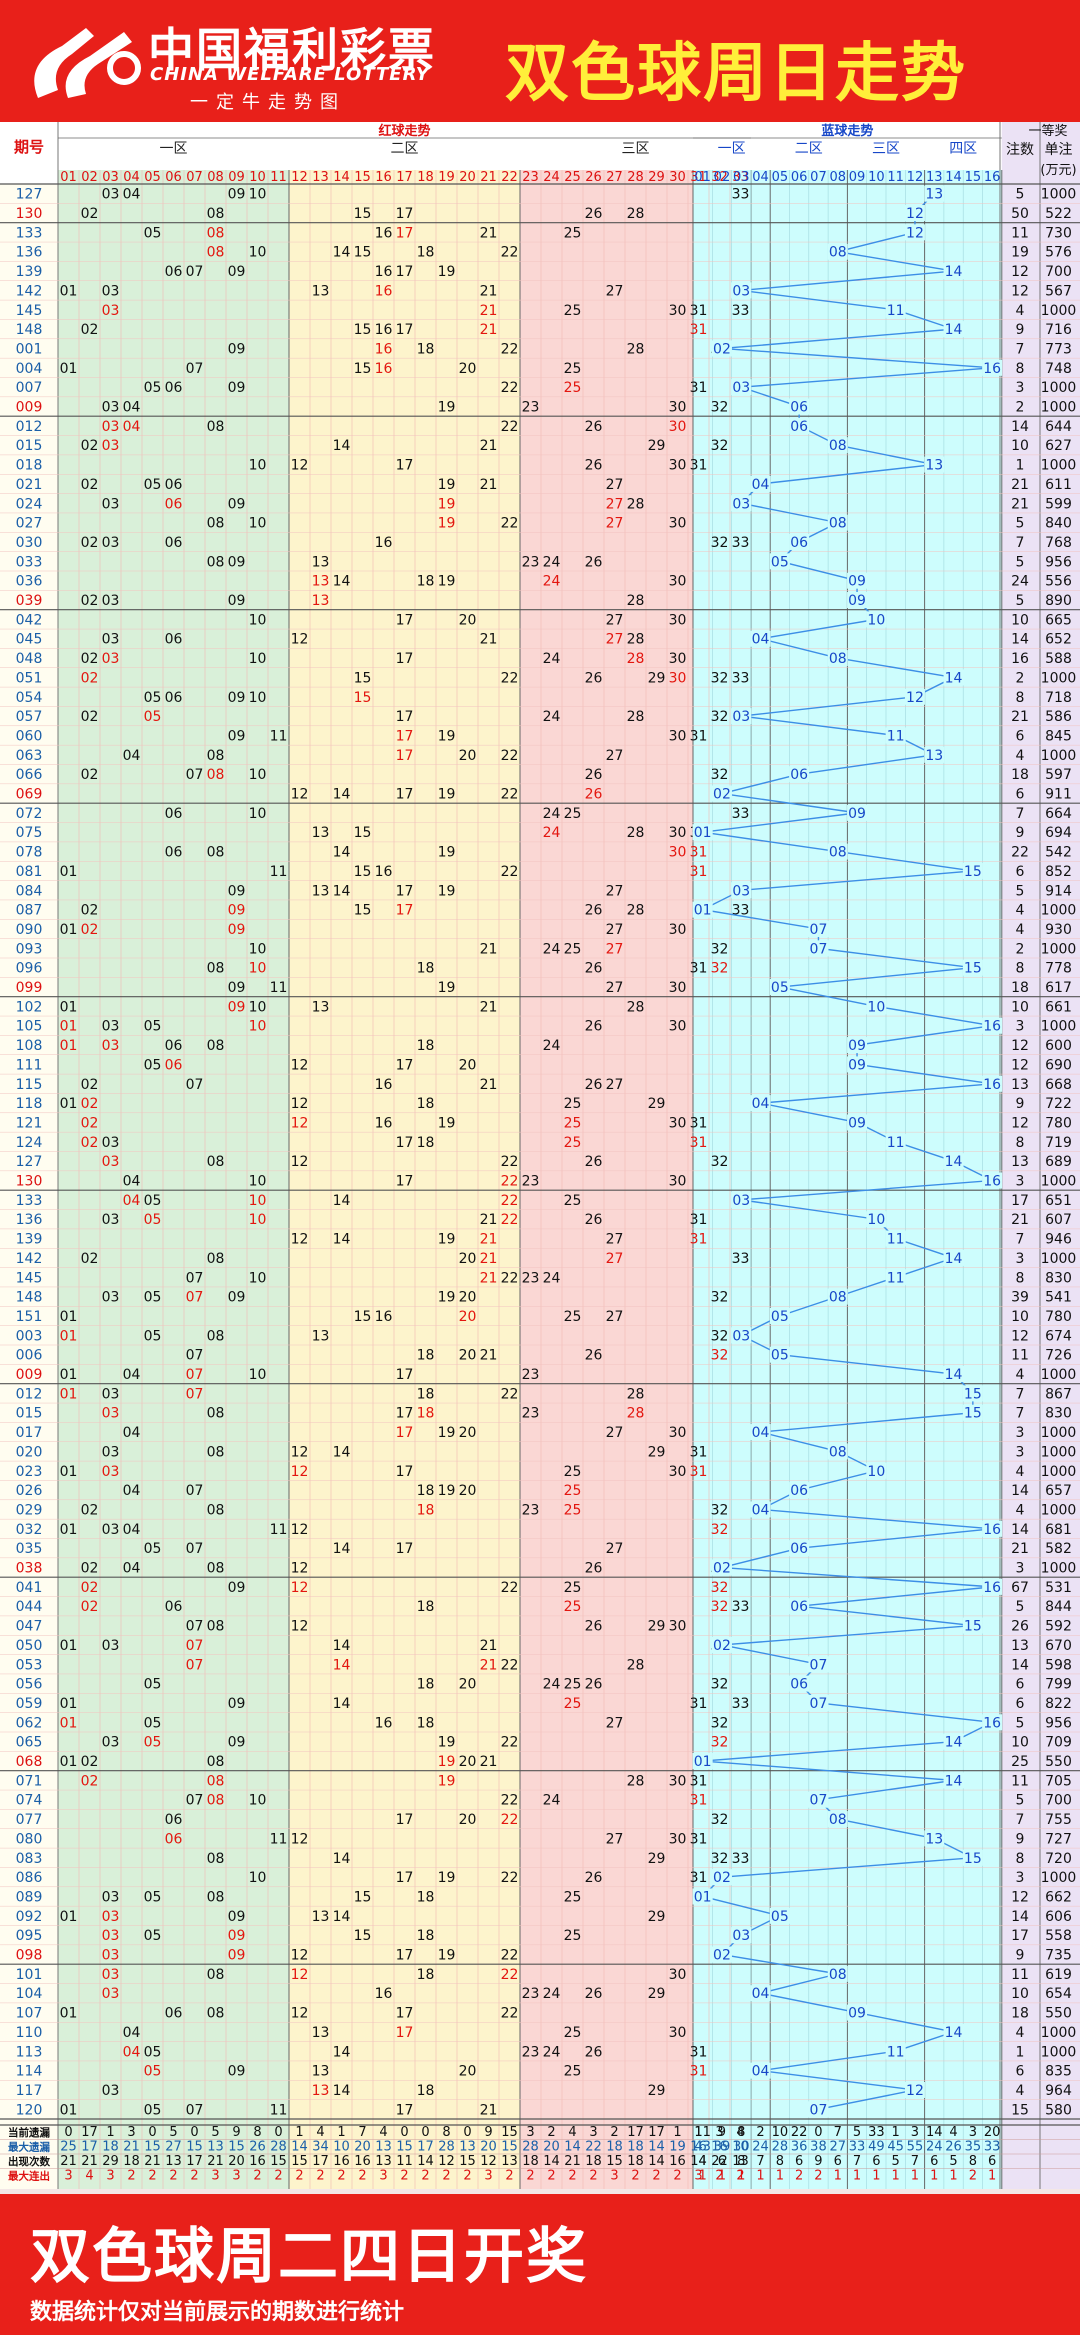  Describe the element at coordinates (1020, 1027) in the screenshot. I see `prize-count-cell: 3` at that location.